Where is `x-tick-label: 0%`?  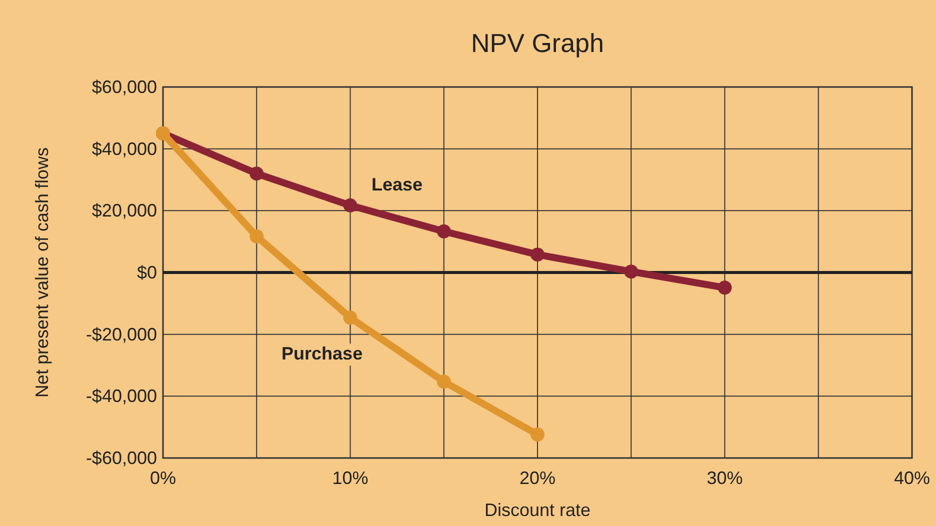
x-tick-label: 0% is located at coordinates (163, 478).